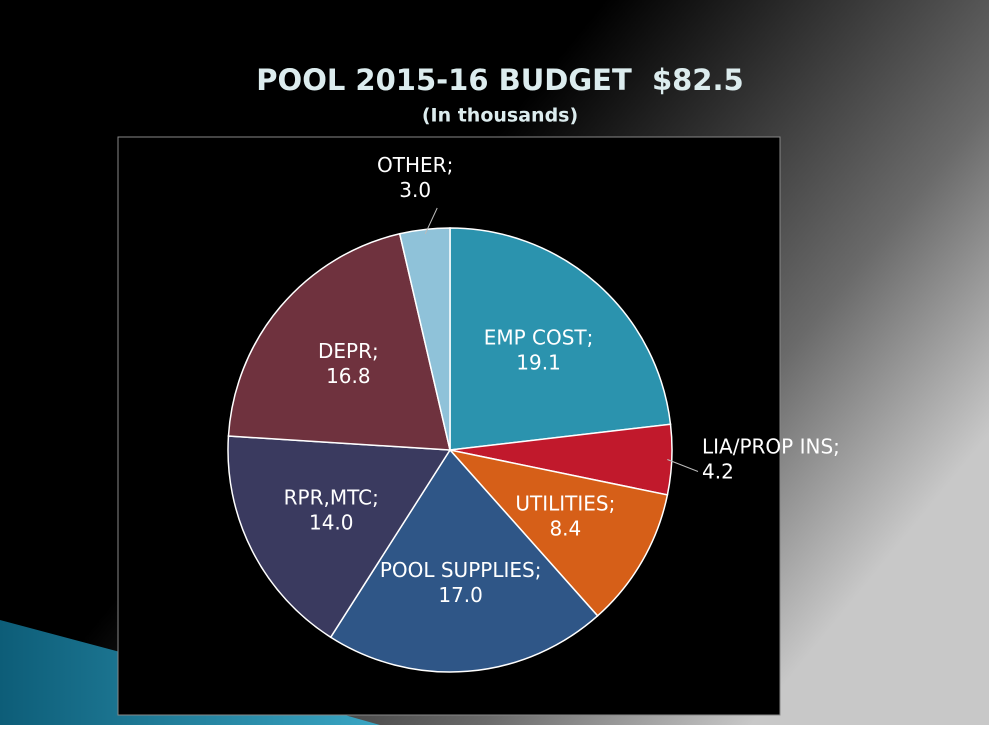 The width and height of the screenshot is (989, 729). I want to click on data-label: POOL SUPPLIES; 17.0, so click(461, 581).